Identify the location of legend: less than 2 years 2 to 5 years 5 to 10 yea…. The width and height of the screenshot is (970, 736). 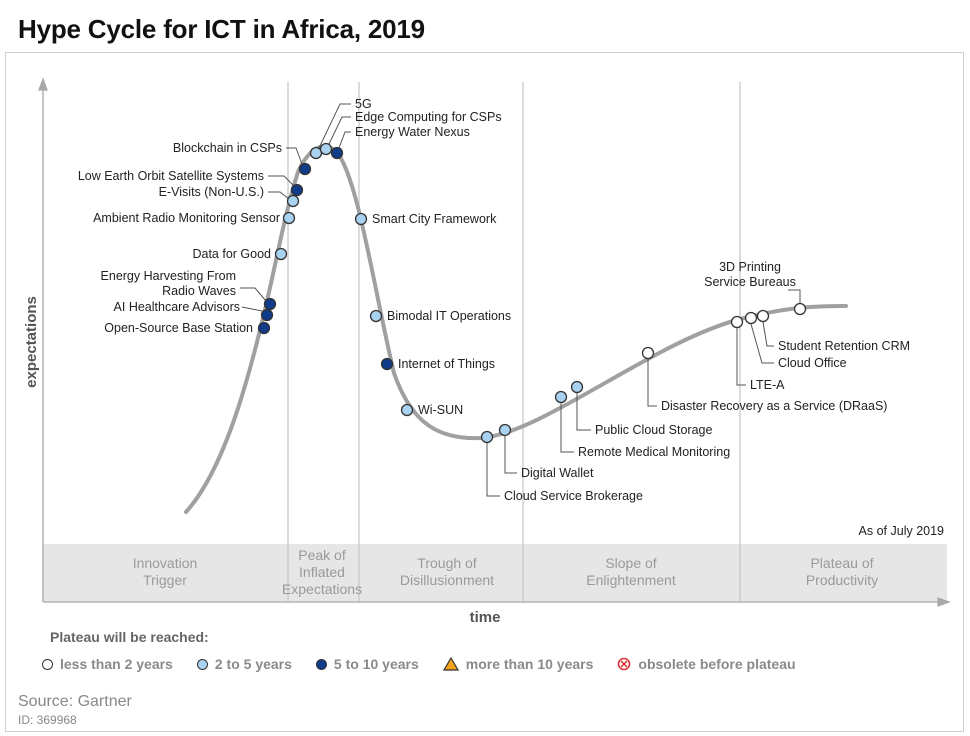
(431, 664).